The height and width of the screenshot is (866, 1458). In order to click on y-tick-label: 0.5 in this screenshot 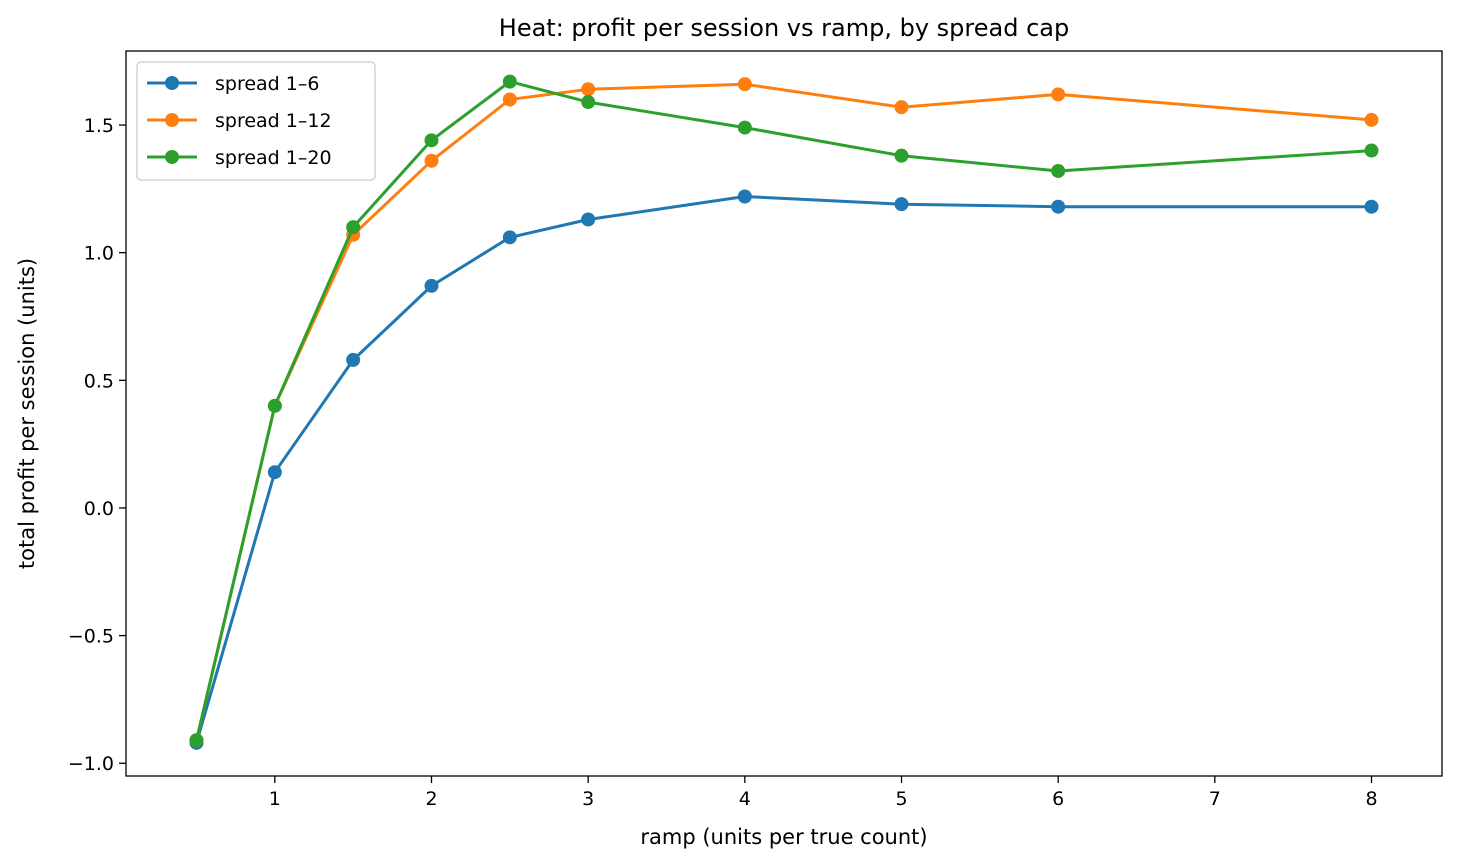, I will do `click(99, 381)`.